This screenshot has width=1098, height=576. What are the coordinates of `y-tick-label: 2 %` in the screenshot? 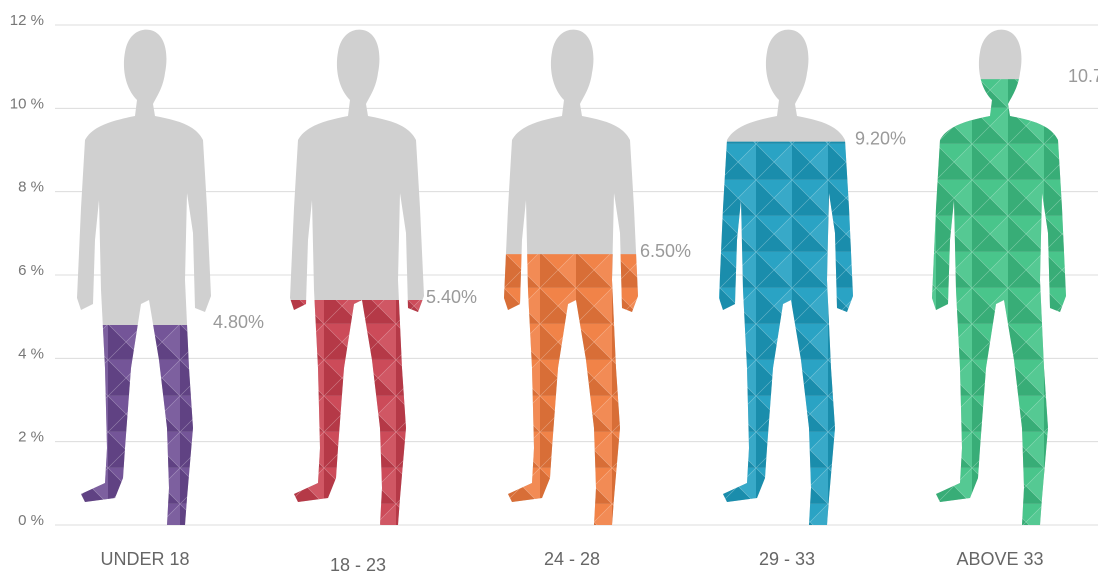 It's located at (31, 437).